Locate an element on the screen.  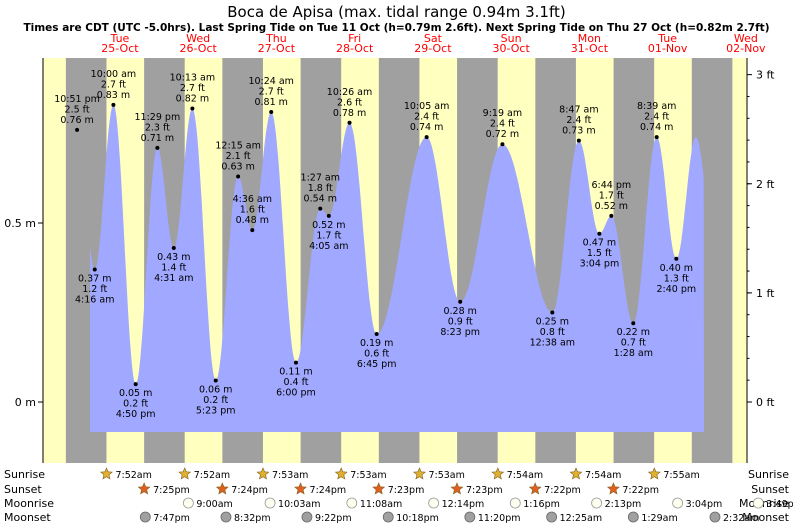
moonset-row-label-right: Moonset is located at coordinates (765, 517).